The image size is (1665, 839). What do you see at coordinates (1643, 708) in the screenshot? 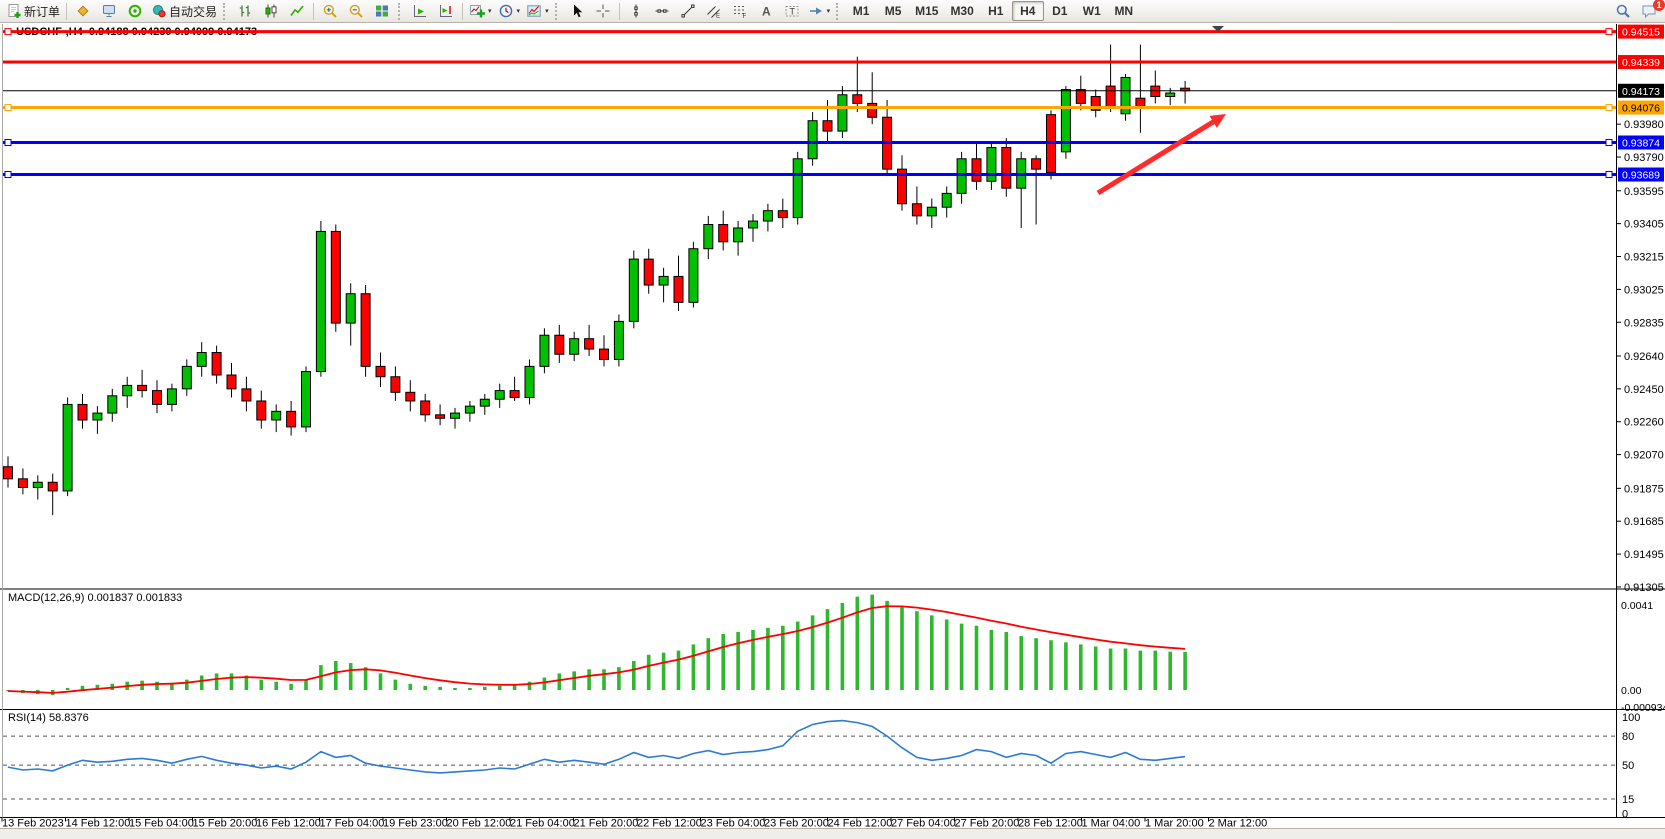
I see `macd-axis-label: -0.000934` at bounding box center [1643, 708].